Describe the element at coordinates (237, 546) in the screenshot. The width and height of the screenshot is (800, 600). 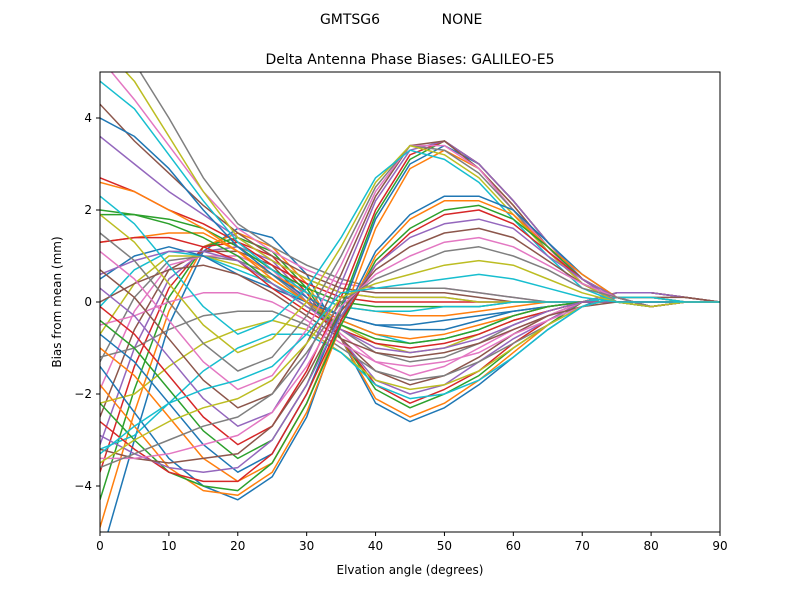
I see `x-tick-label: 20` at that location.